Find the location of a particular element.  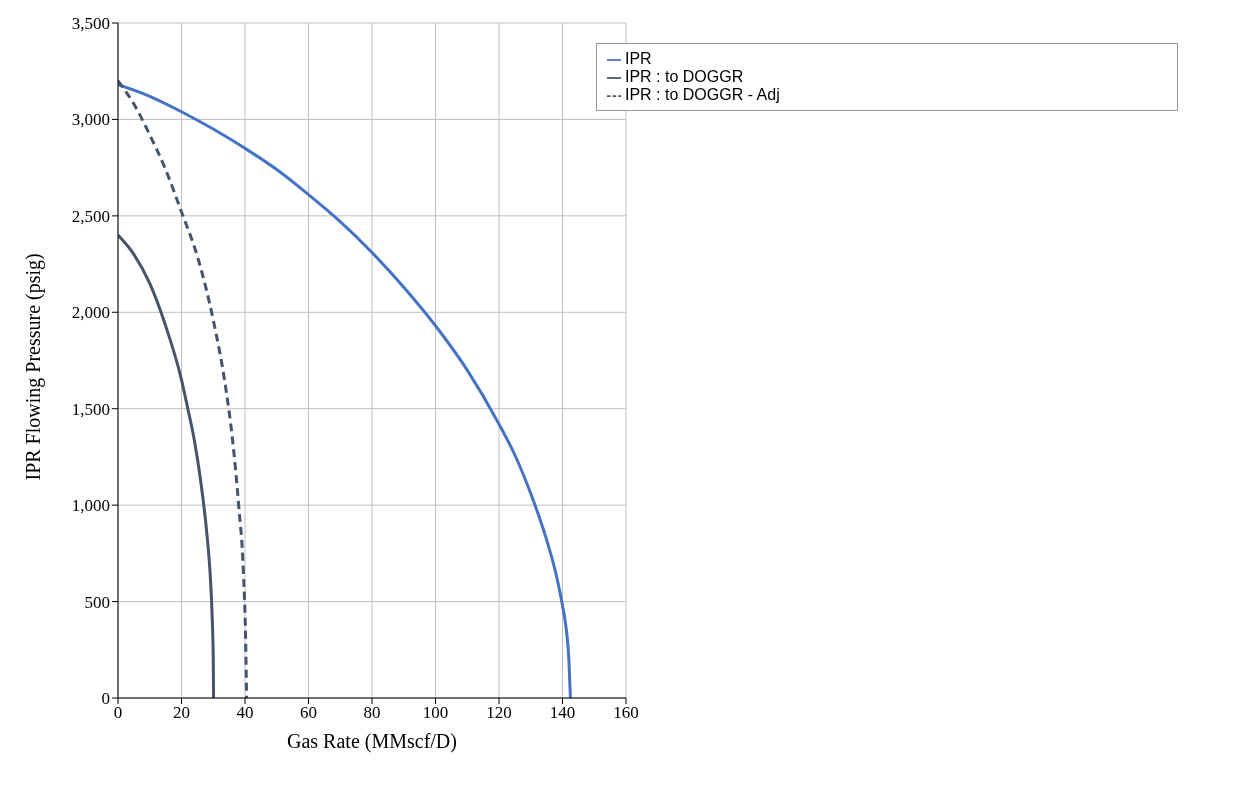

legend-label: IPR : to DOGGR is located at coordinates (684, 76).